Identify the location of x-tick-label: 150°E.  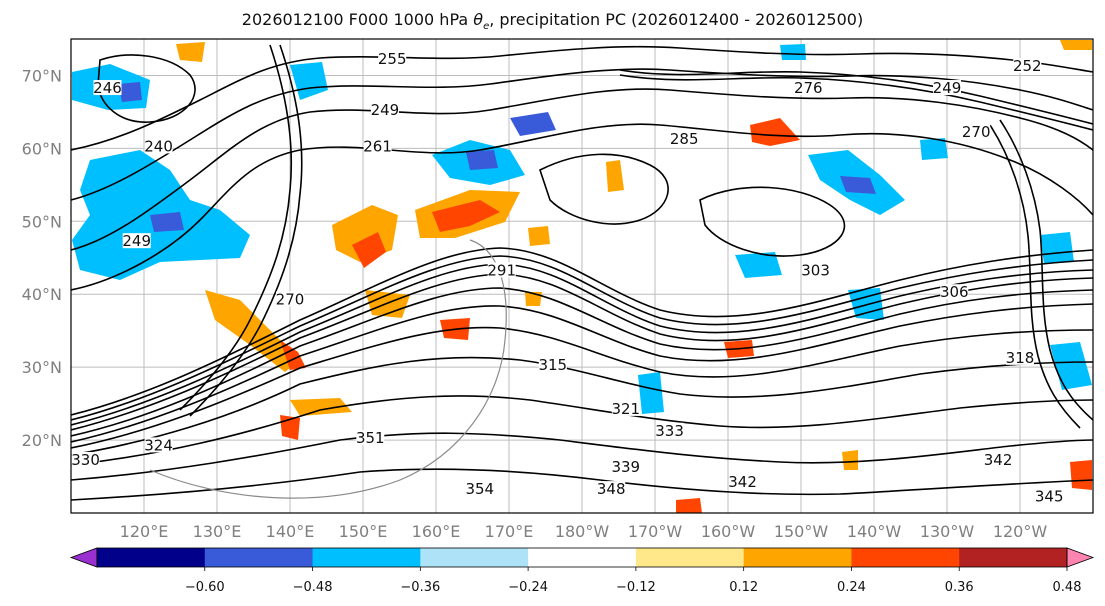
(363, 531).